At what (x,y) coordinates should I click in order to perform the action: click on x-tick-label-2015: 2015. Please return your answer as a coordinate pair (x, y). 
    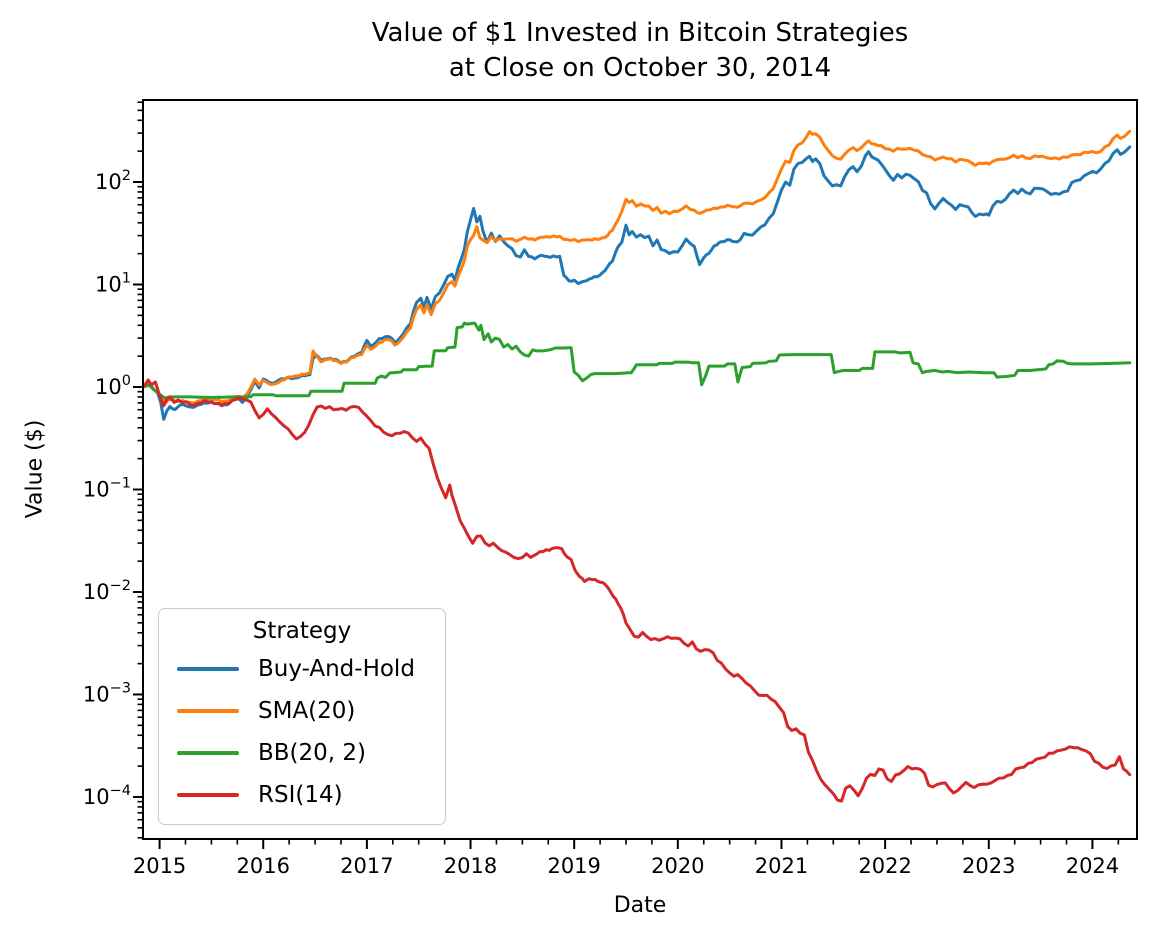
    Looking at the image, I should click on (159, 866).